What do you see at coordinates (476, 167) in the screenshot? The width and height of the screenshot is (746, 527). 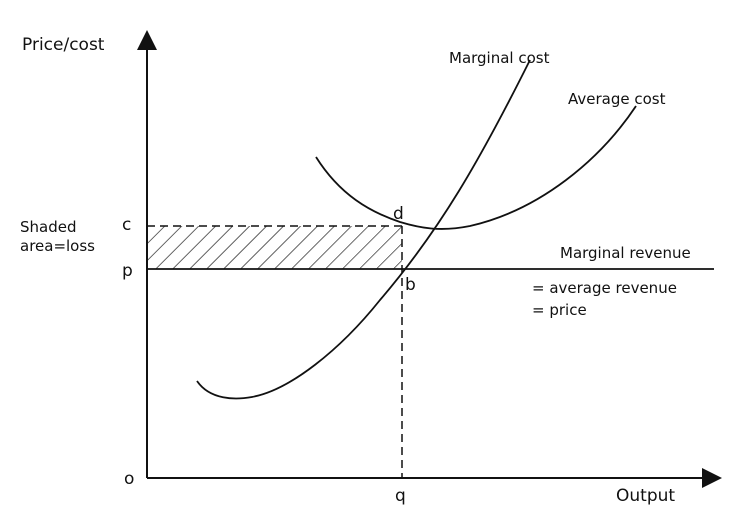 I see `average-cost-curve` at bounding box center [476, 167].